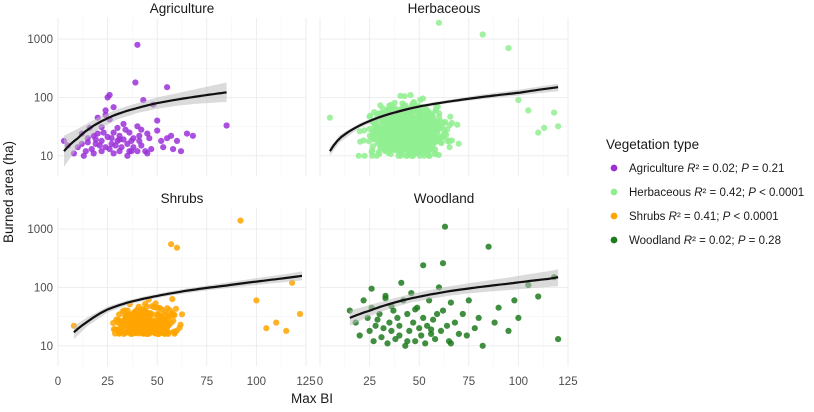  Describe the element at coordinates (567, 382) in the screenshot. I see `x-tick-label: 125` at that location.